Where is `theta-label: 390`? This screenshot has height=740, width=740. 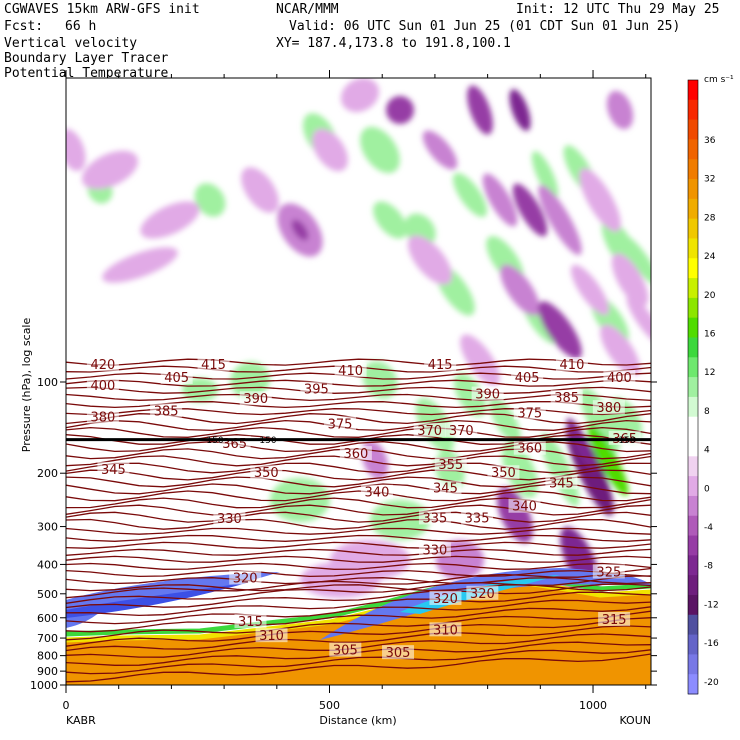
theta-label: 390 is located at coordinates (487, 395).